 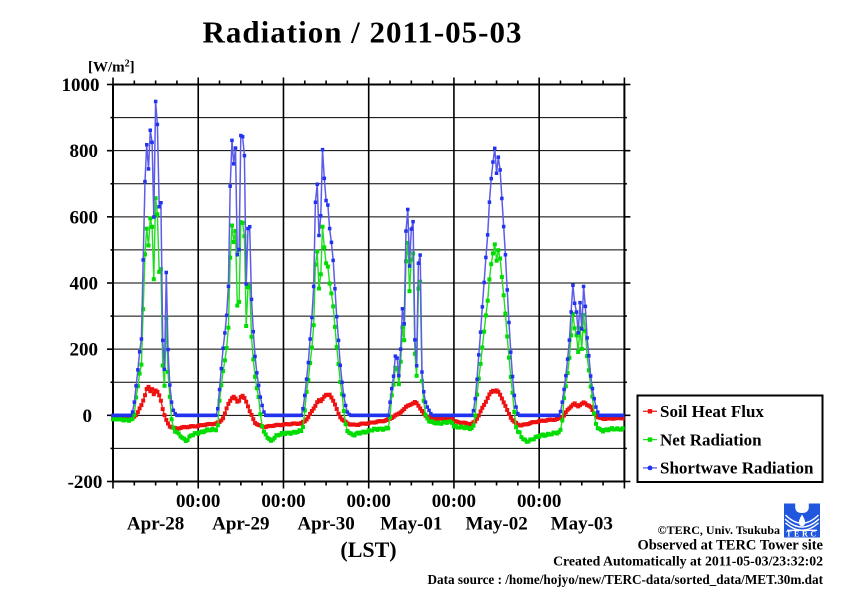 What do you see at coordinates (111, 67) in the screenshot?
I see `svg-text: [W/m2]` at bounding box center [111, 67].